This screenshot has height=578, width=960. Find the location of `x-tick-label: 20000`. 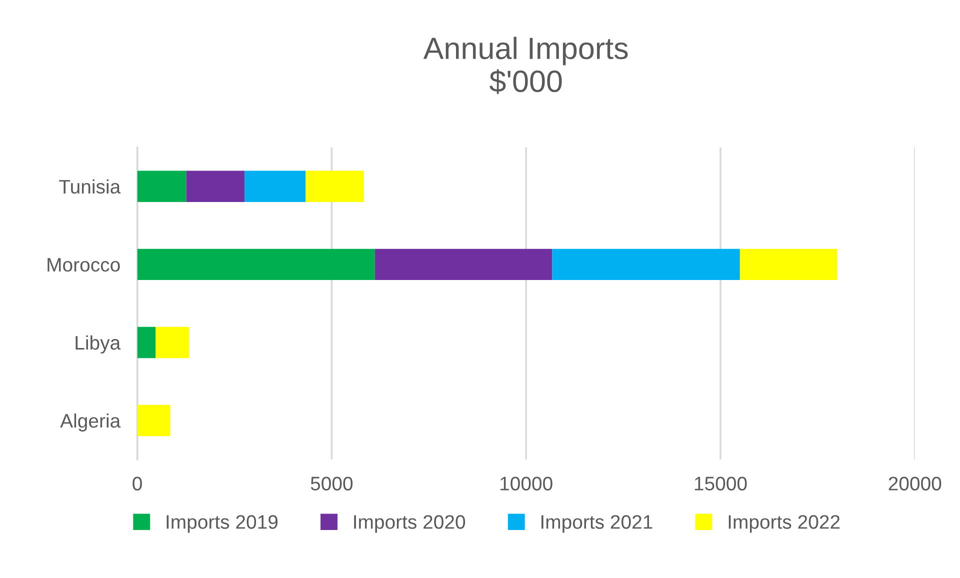

x-tick-label: 20000 is located at coordinates (915, 483).